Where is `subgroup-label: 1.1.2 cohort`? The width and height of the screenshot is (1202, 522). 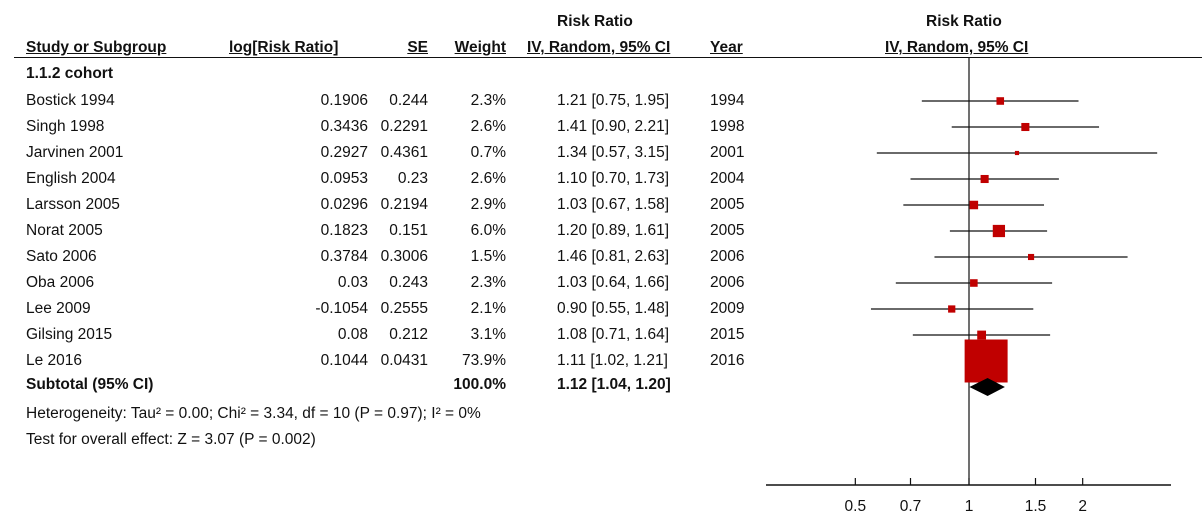 subgroup-label: 1.1.2 cohort is located at coordinates (69, 73).